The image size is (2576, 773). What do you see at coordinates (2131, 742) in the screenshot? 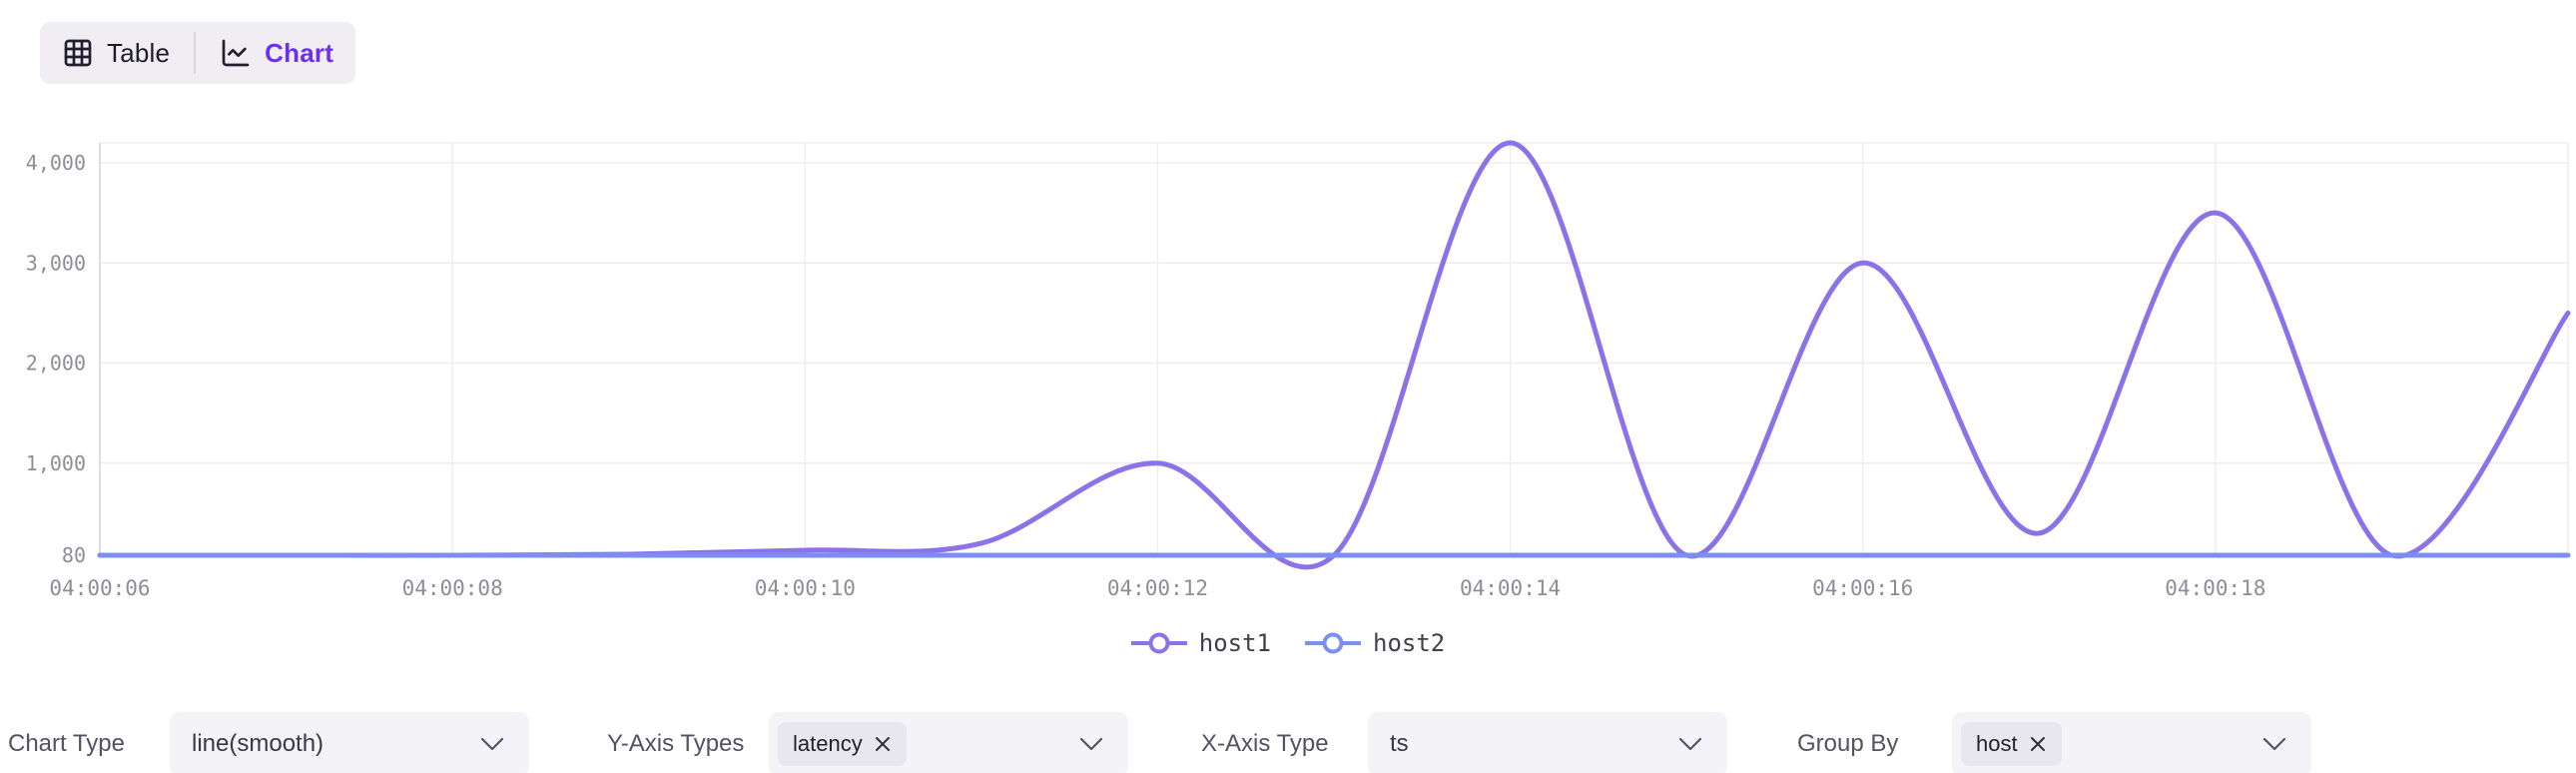
I see `group-by-select: host` at bounding box center [2131, 742].